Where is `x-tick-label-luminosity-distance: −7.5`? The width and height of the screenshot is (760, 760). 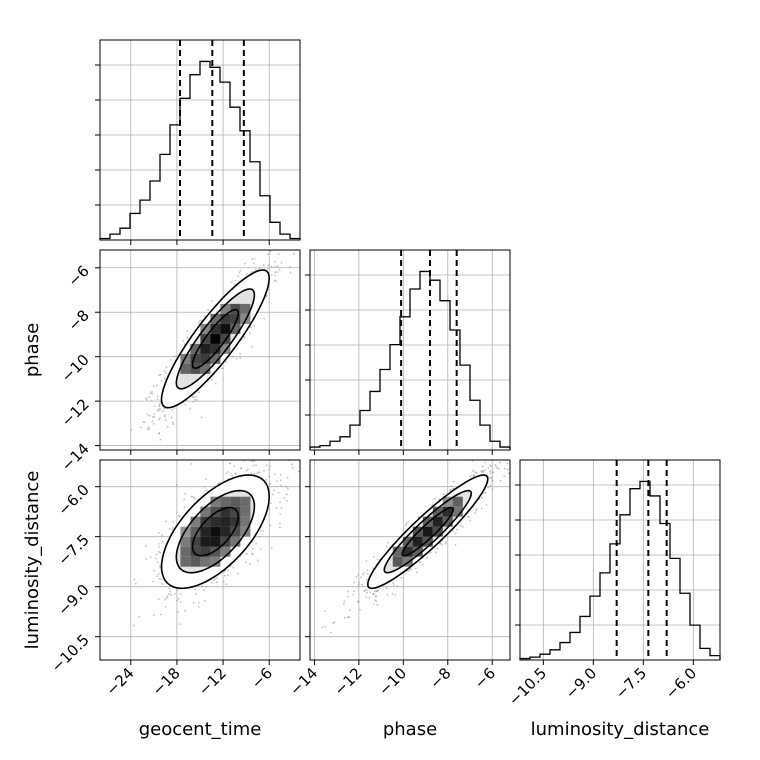 x-tick-label-luminosity-distance: −7.5 is located at coordinates (631, 683).